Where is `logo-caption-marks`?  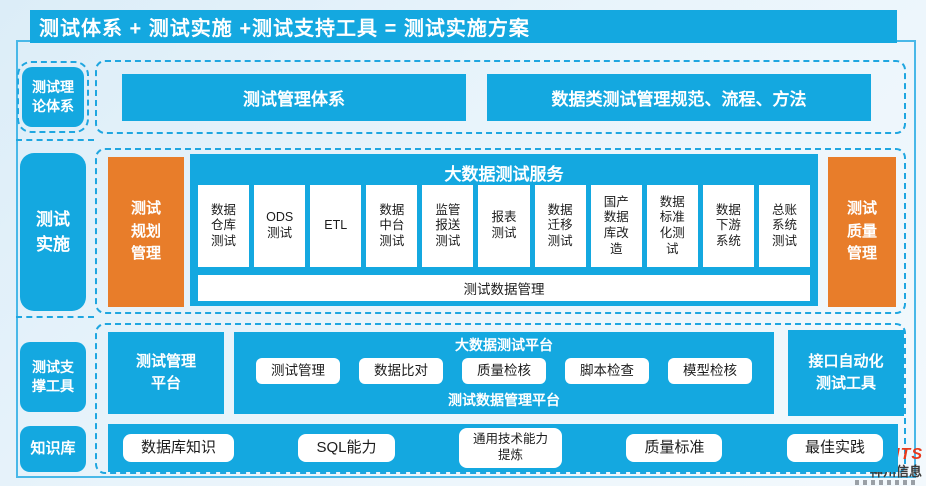 logo-caption-marks is located at coordinates (886, 482).